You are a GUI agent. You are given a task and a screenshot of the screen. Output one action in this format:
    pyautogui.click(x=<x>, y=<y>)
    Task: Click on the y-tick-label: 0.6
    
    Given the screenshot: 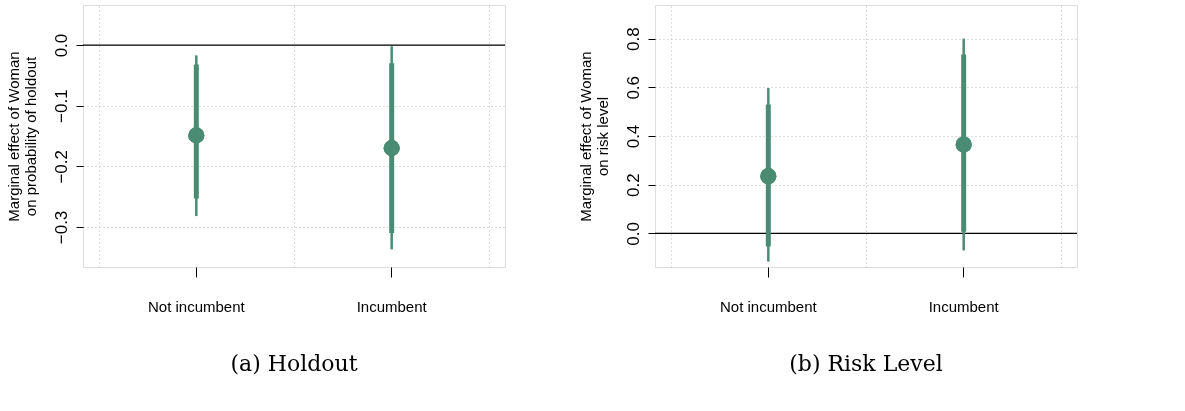 What is the action you would take?
    pyautogui.click(x=633, y=87)
    